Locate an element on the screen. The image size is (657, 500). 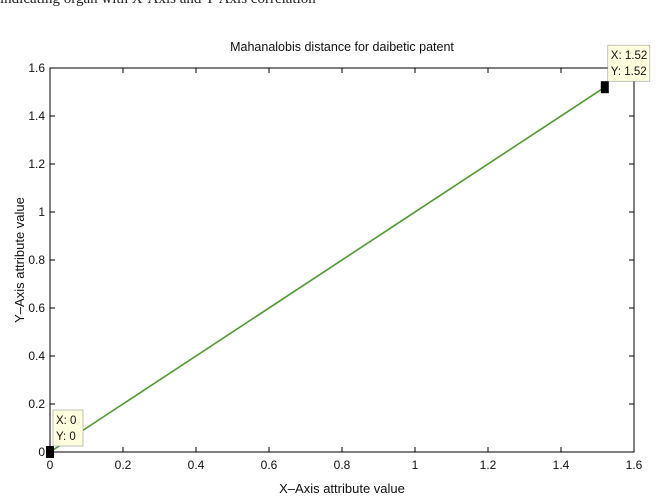
datatip: X: 0 Y: 0 is located at coordinates (65, 433).